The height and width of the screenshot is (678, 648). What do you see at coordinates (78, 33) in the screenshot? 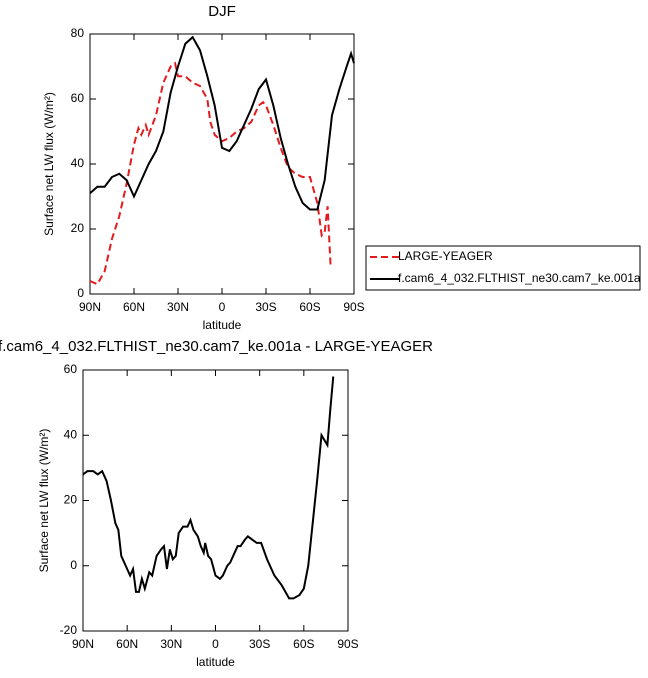
I see `y-tick-label: 80` at bounding box center [78, 33].